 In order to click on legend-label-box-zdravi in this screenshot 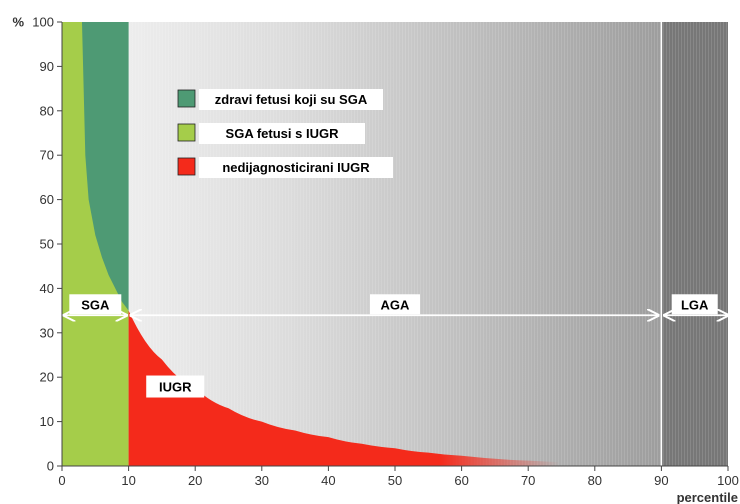, I will do `click(291, 99)`.